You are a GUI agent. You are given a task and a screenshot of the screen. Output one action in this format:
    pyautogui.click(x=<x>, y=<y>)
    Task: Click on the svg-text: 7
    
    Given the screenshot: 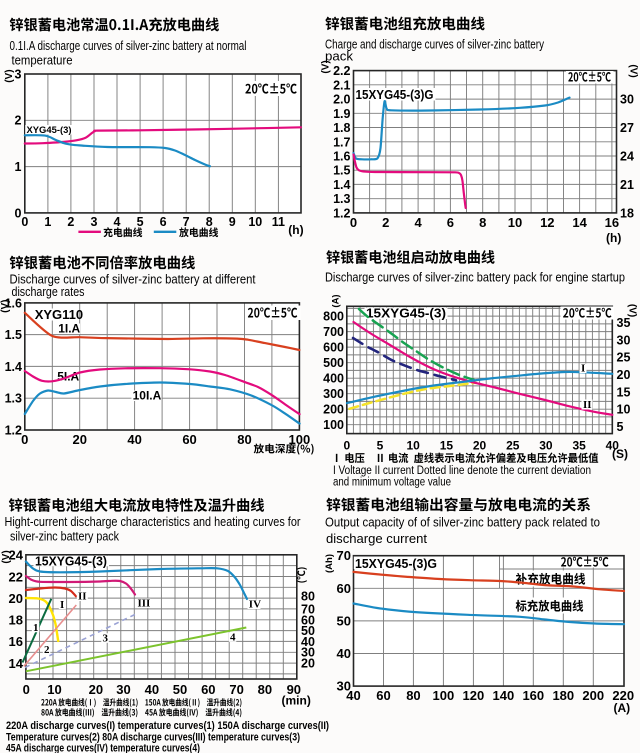 What is the action you would take?
    pyautogui.click(x=186, y=222)
    